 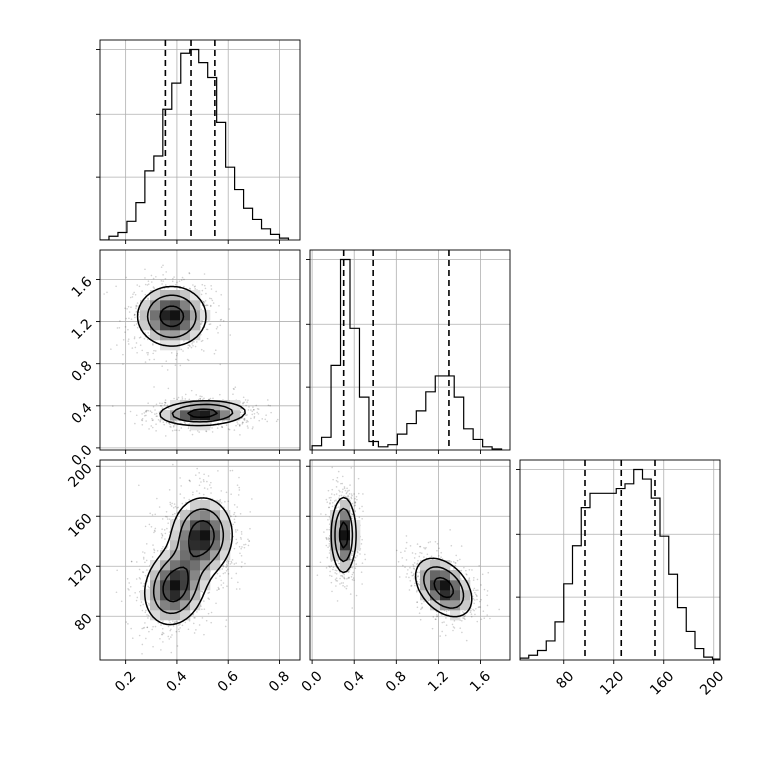 I want to click on density-shading, so click(x=185, y=560).